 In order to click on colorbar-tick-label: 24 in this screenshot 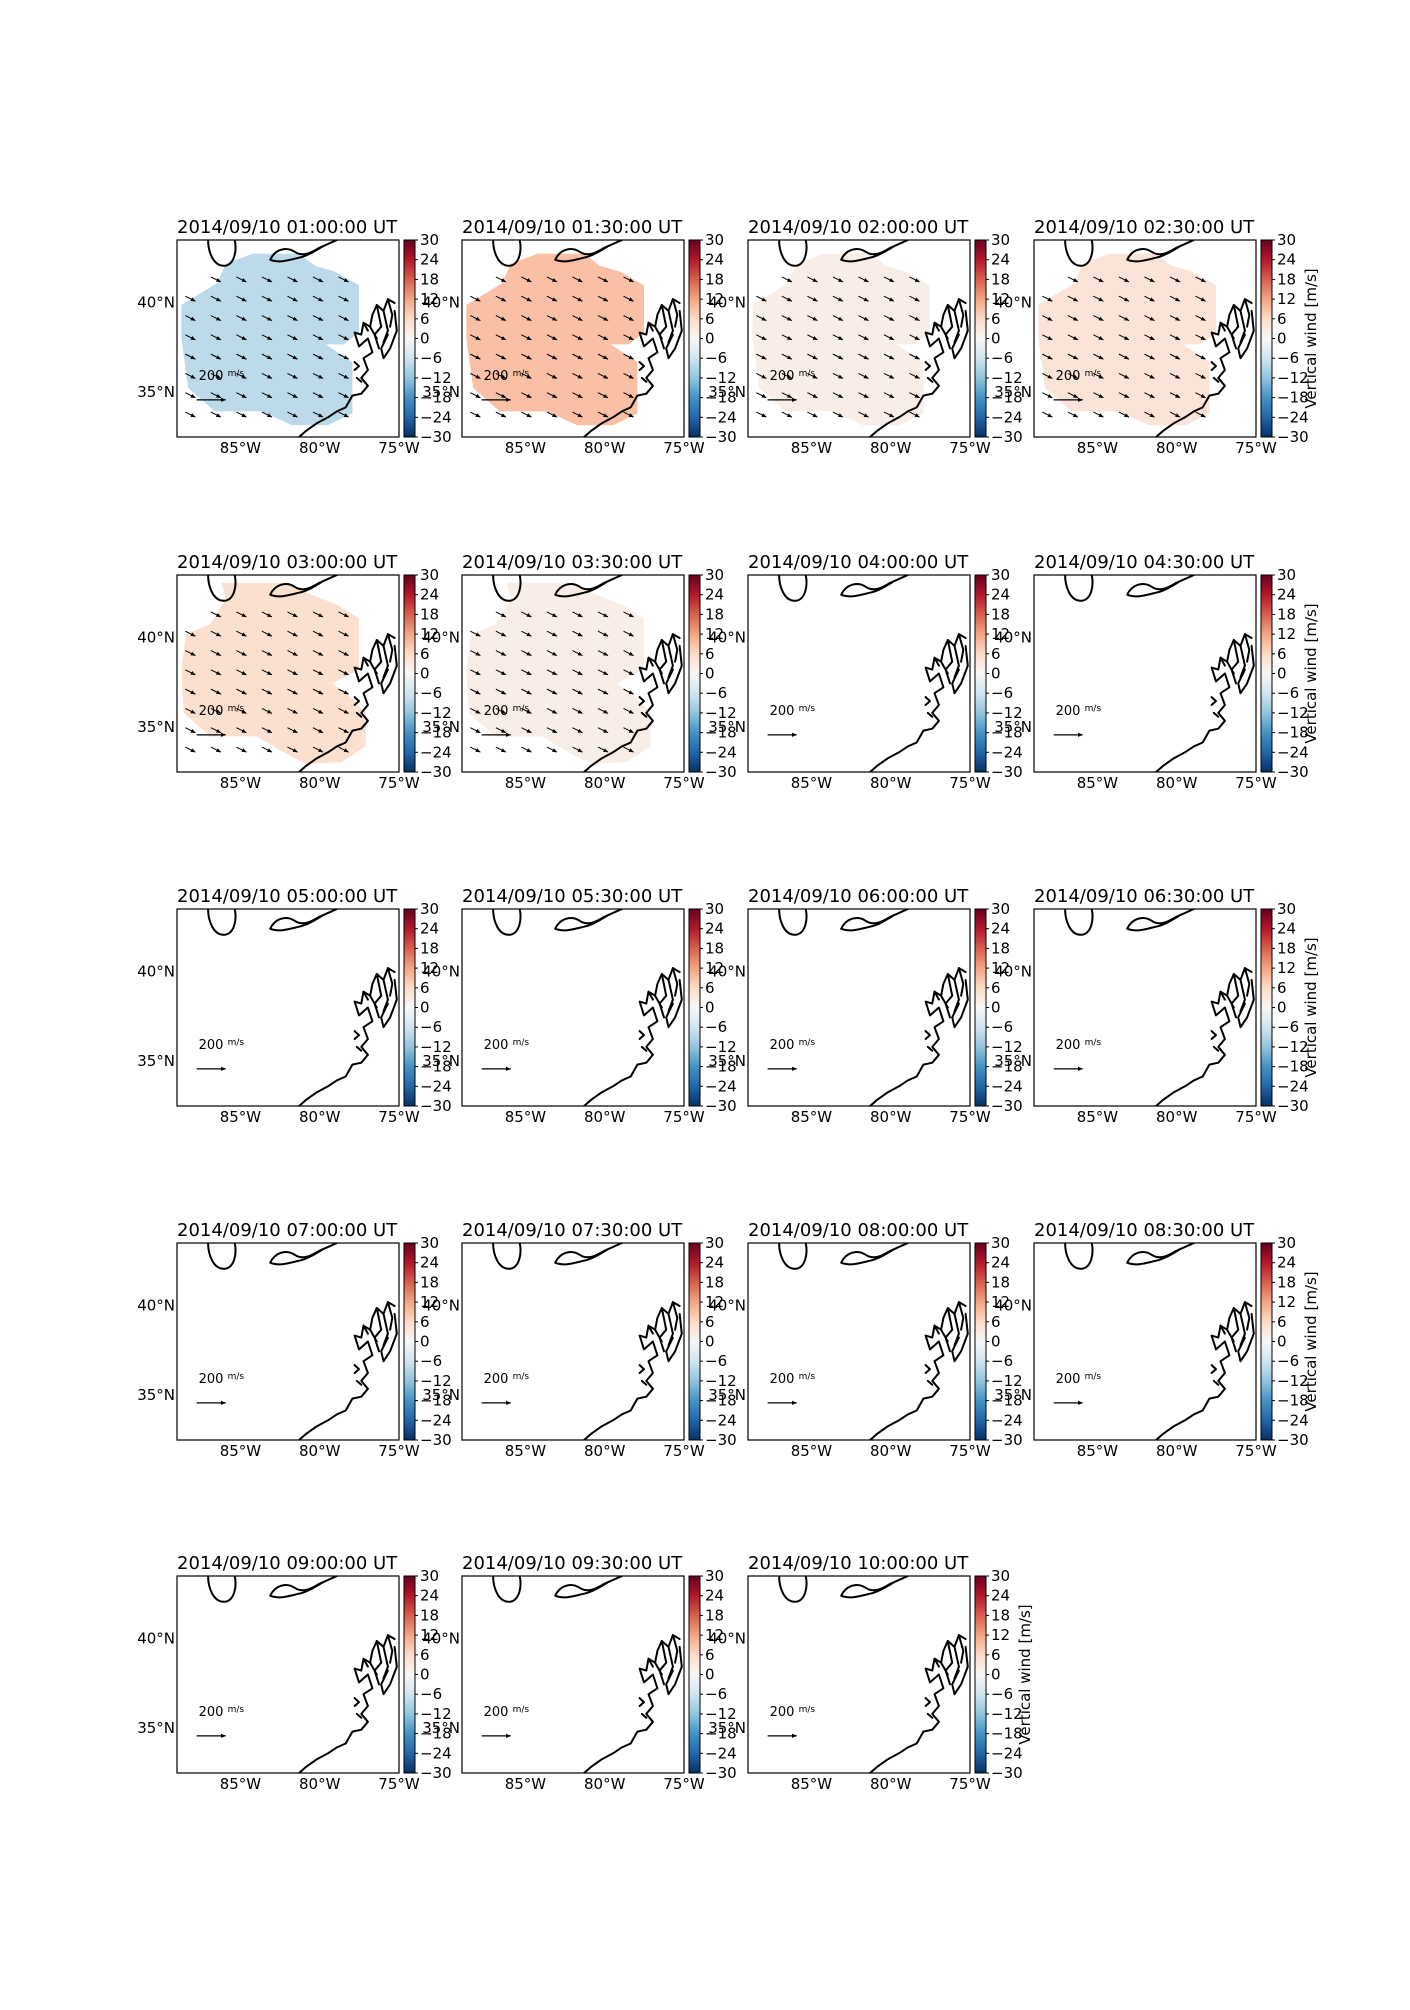, I will do `click(429, 1263)`.